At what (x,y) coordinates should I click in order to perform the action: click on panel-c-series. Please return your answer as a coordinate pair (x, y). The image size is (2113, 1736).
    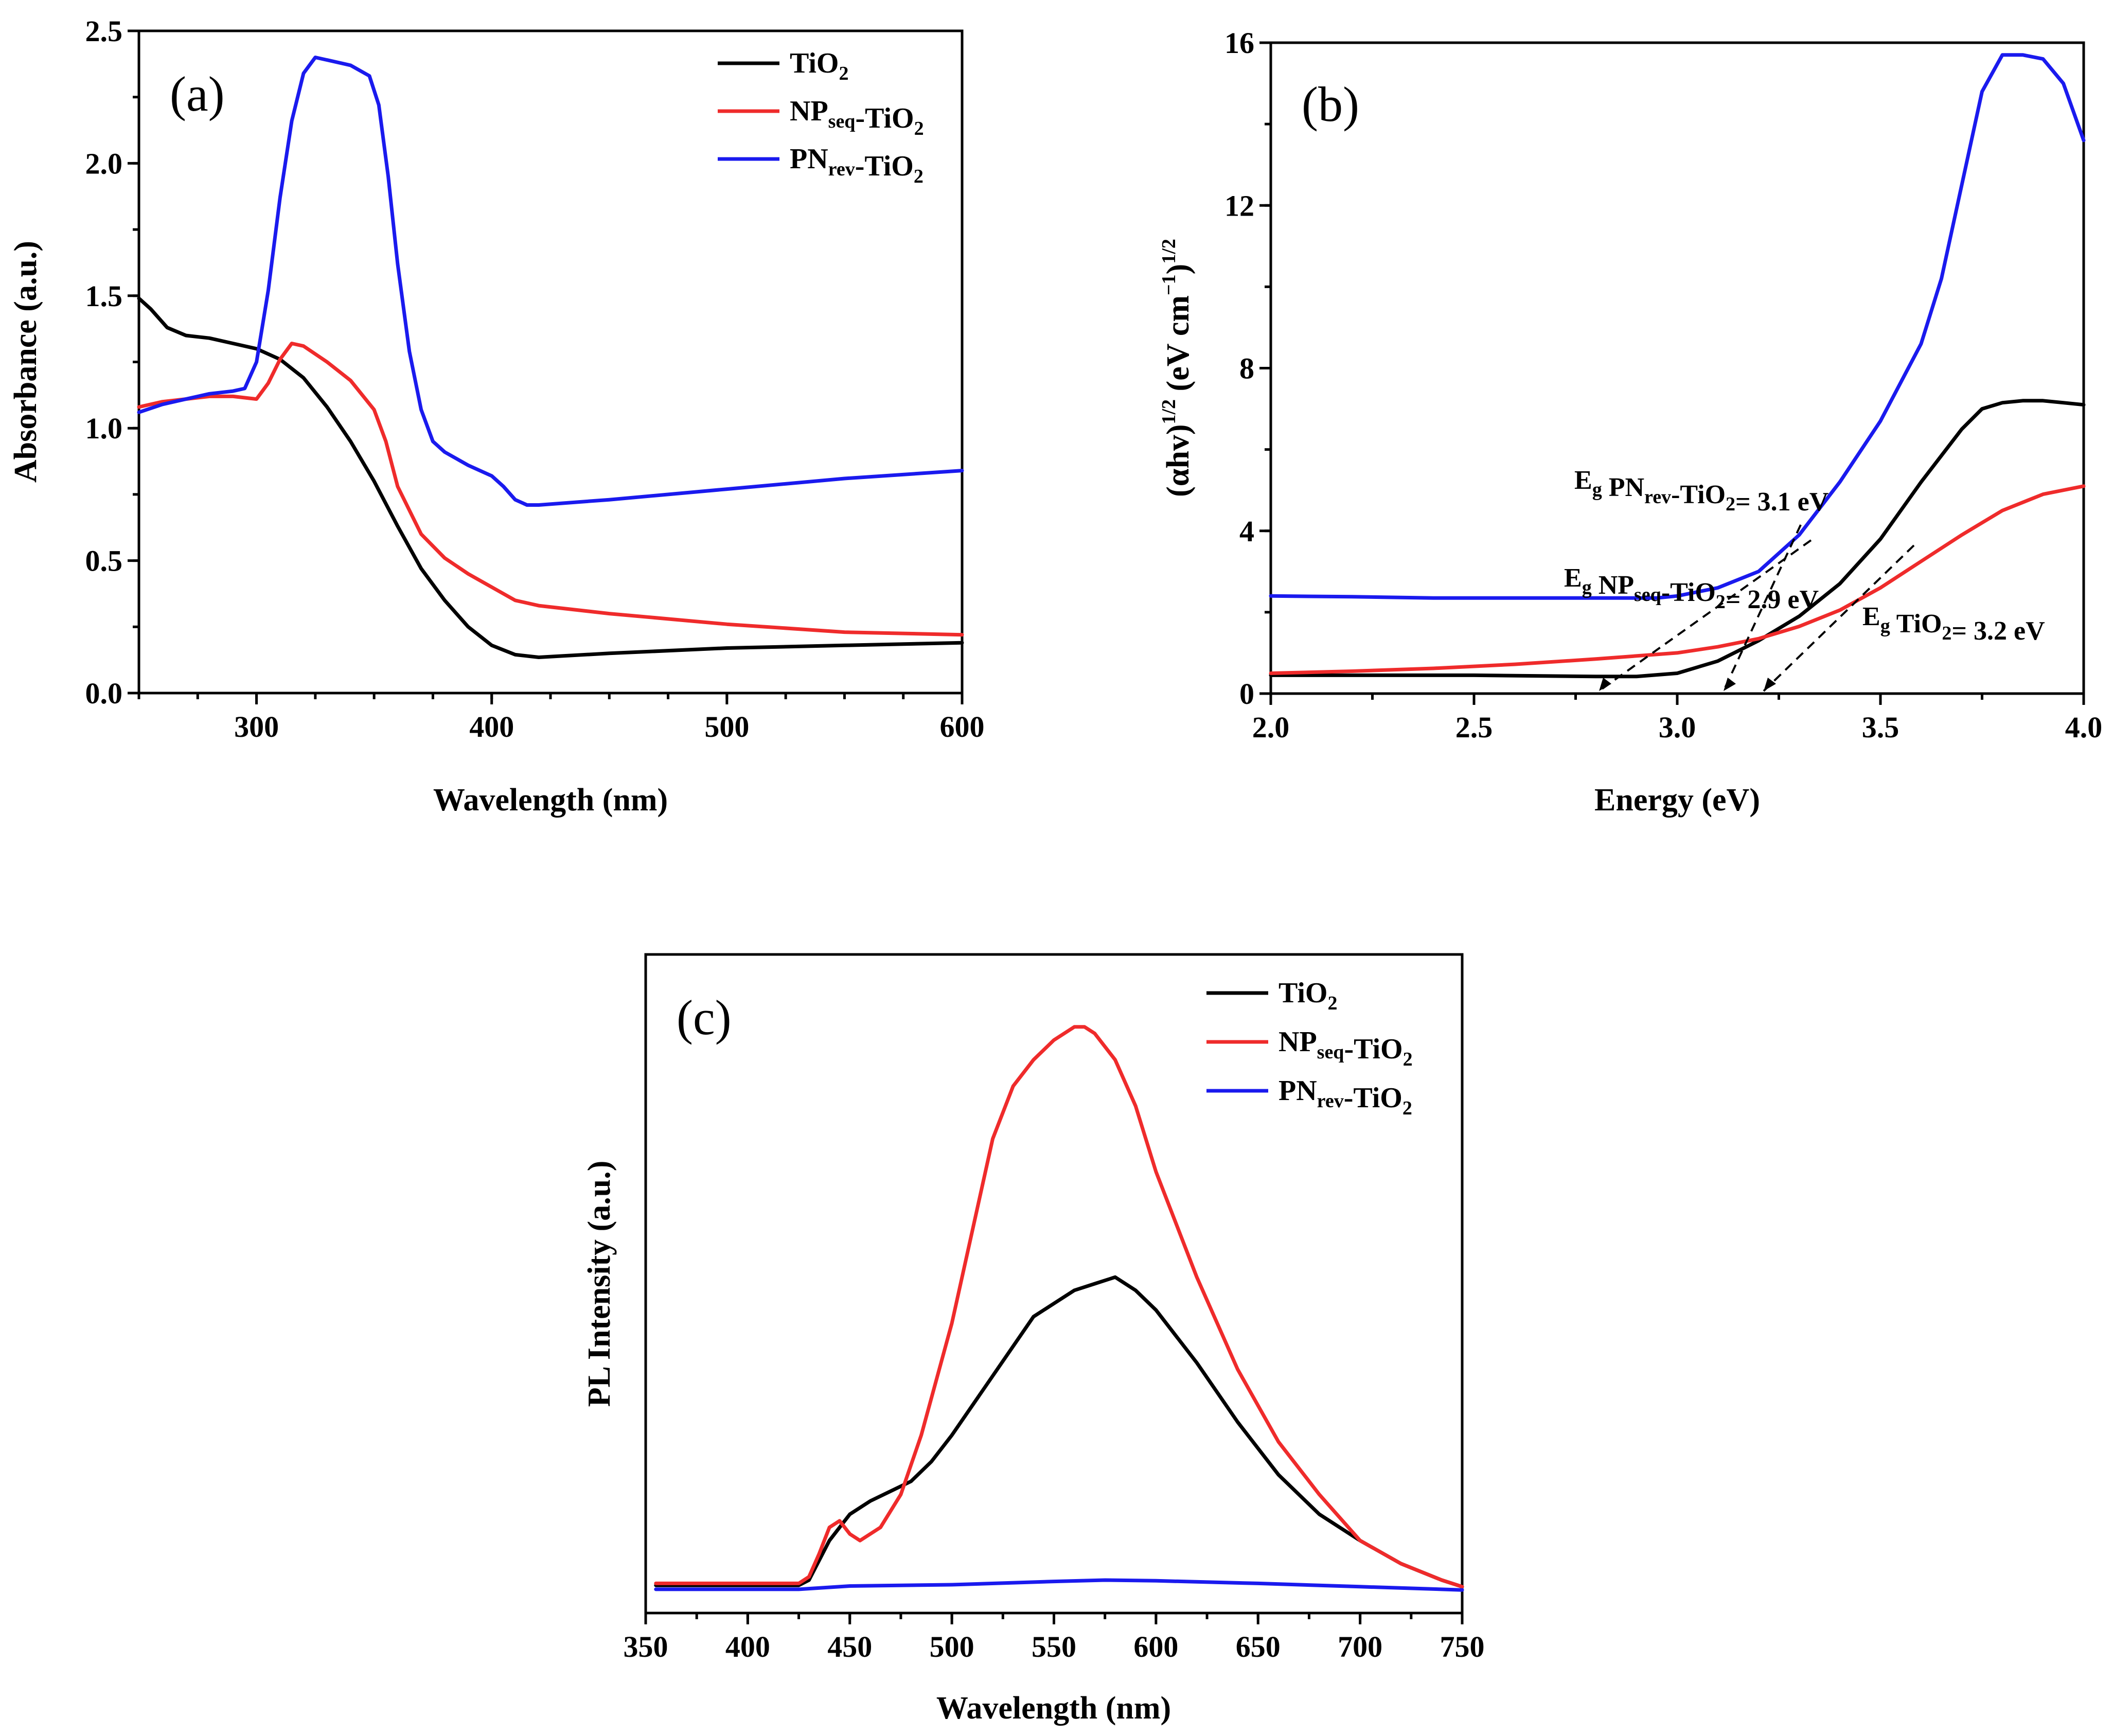
    Looking at the image, I should click on (1059, 1308).